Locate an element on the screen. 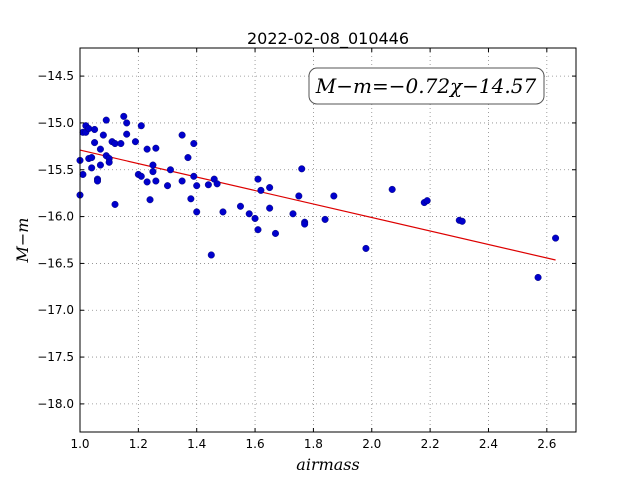 The width and height of the screenshot is (640, 480). x-axis-label: airmass is located at coordinates (327, 464).